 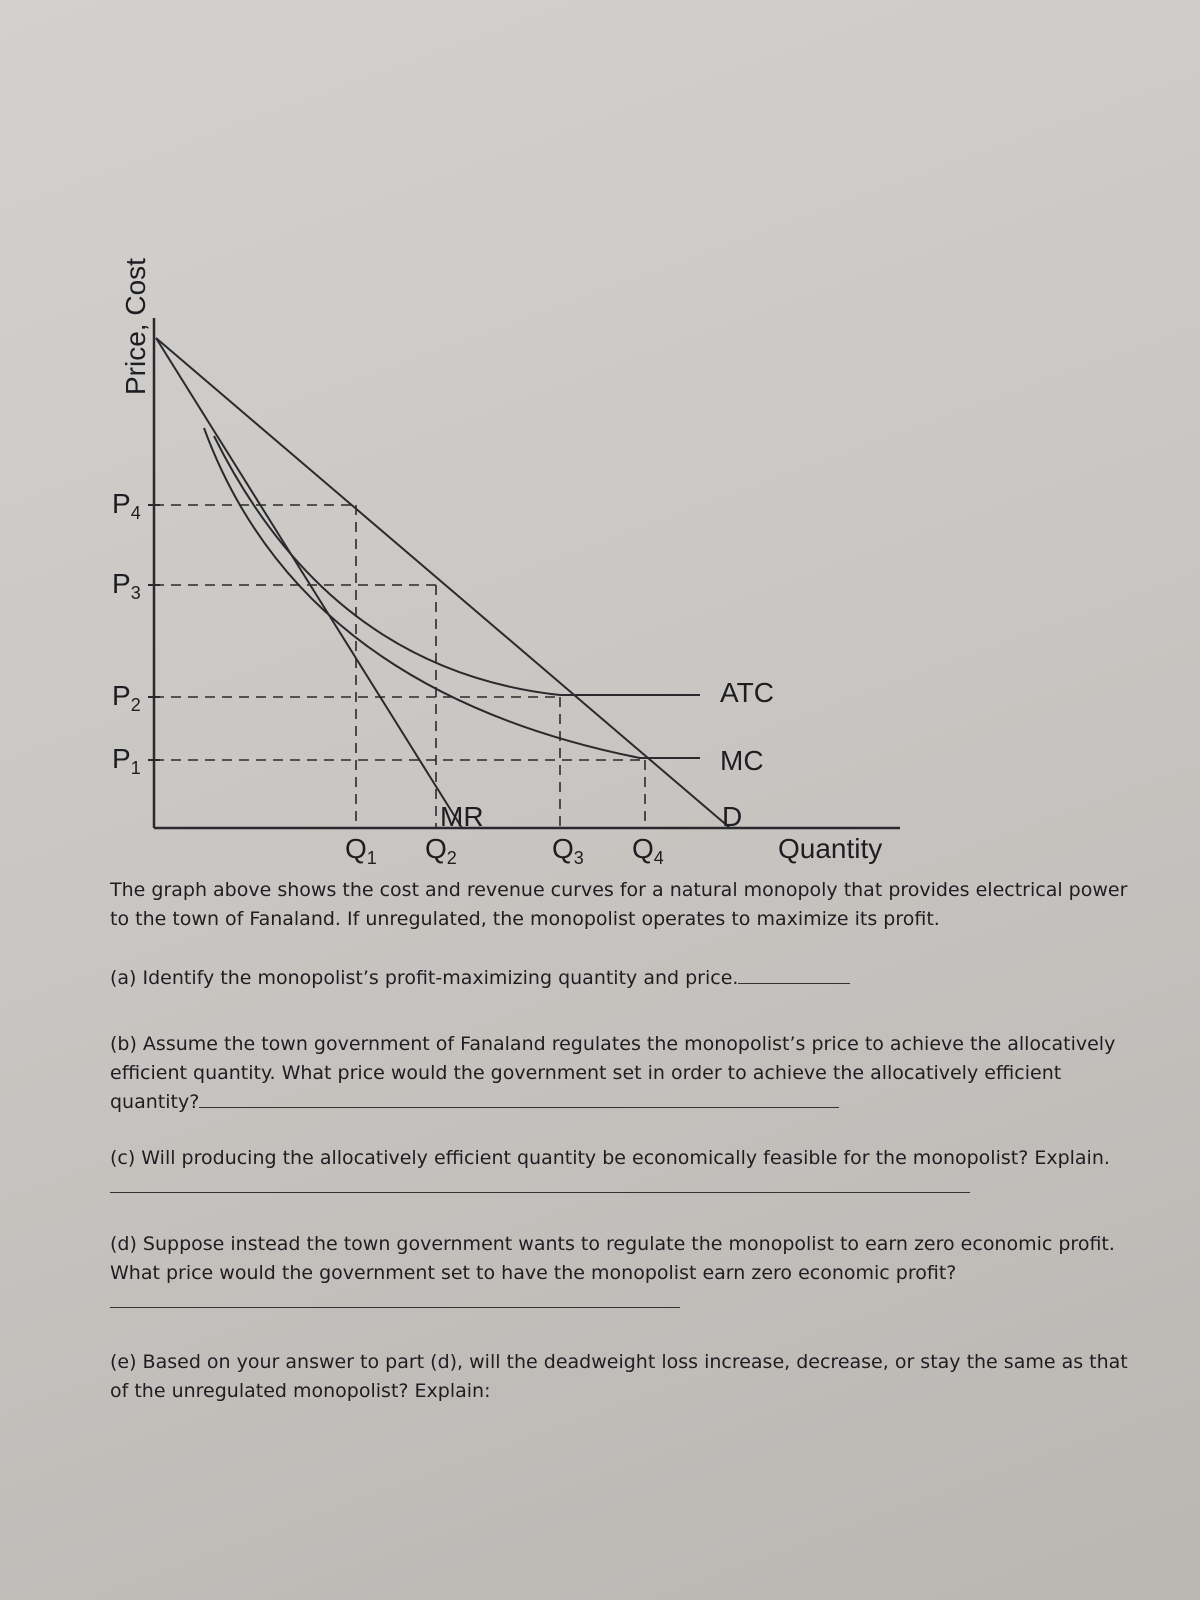 I want to click on price-label: P3, so click(x=126, y=585).